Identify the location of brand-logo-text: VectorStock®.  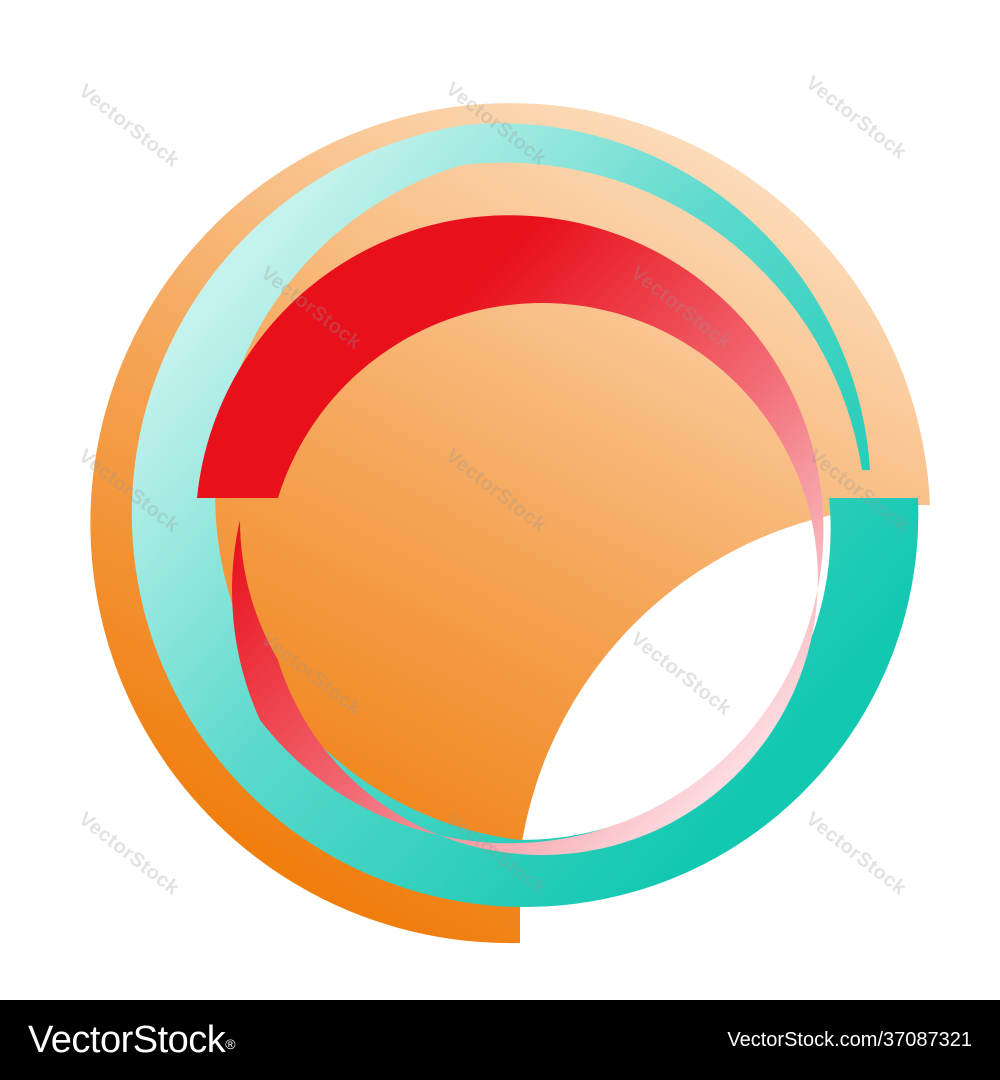
(132, 1040).